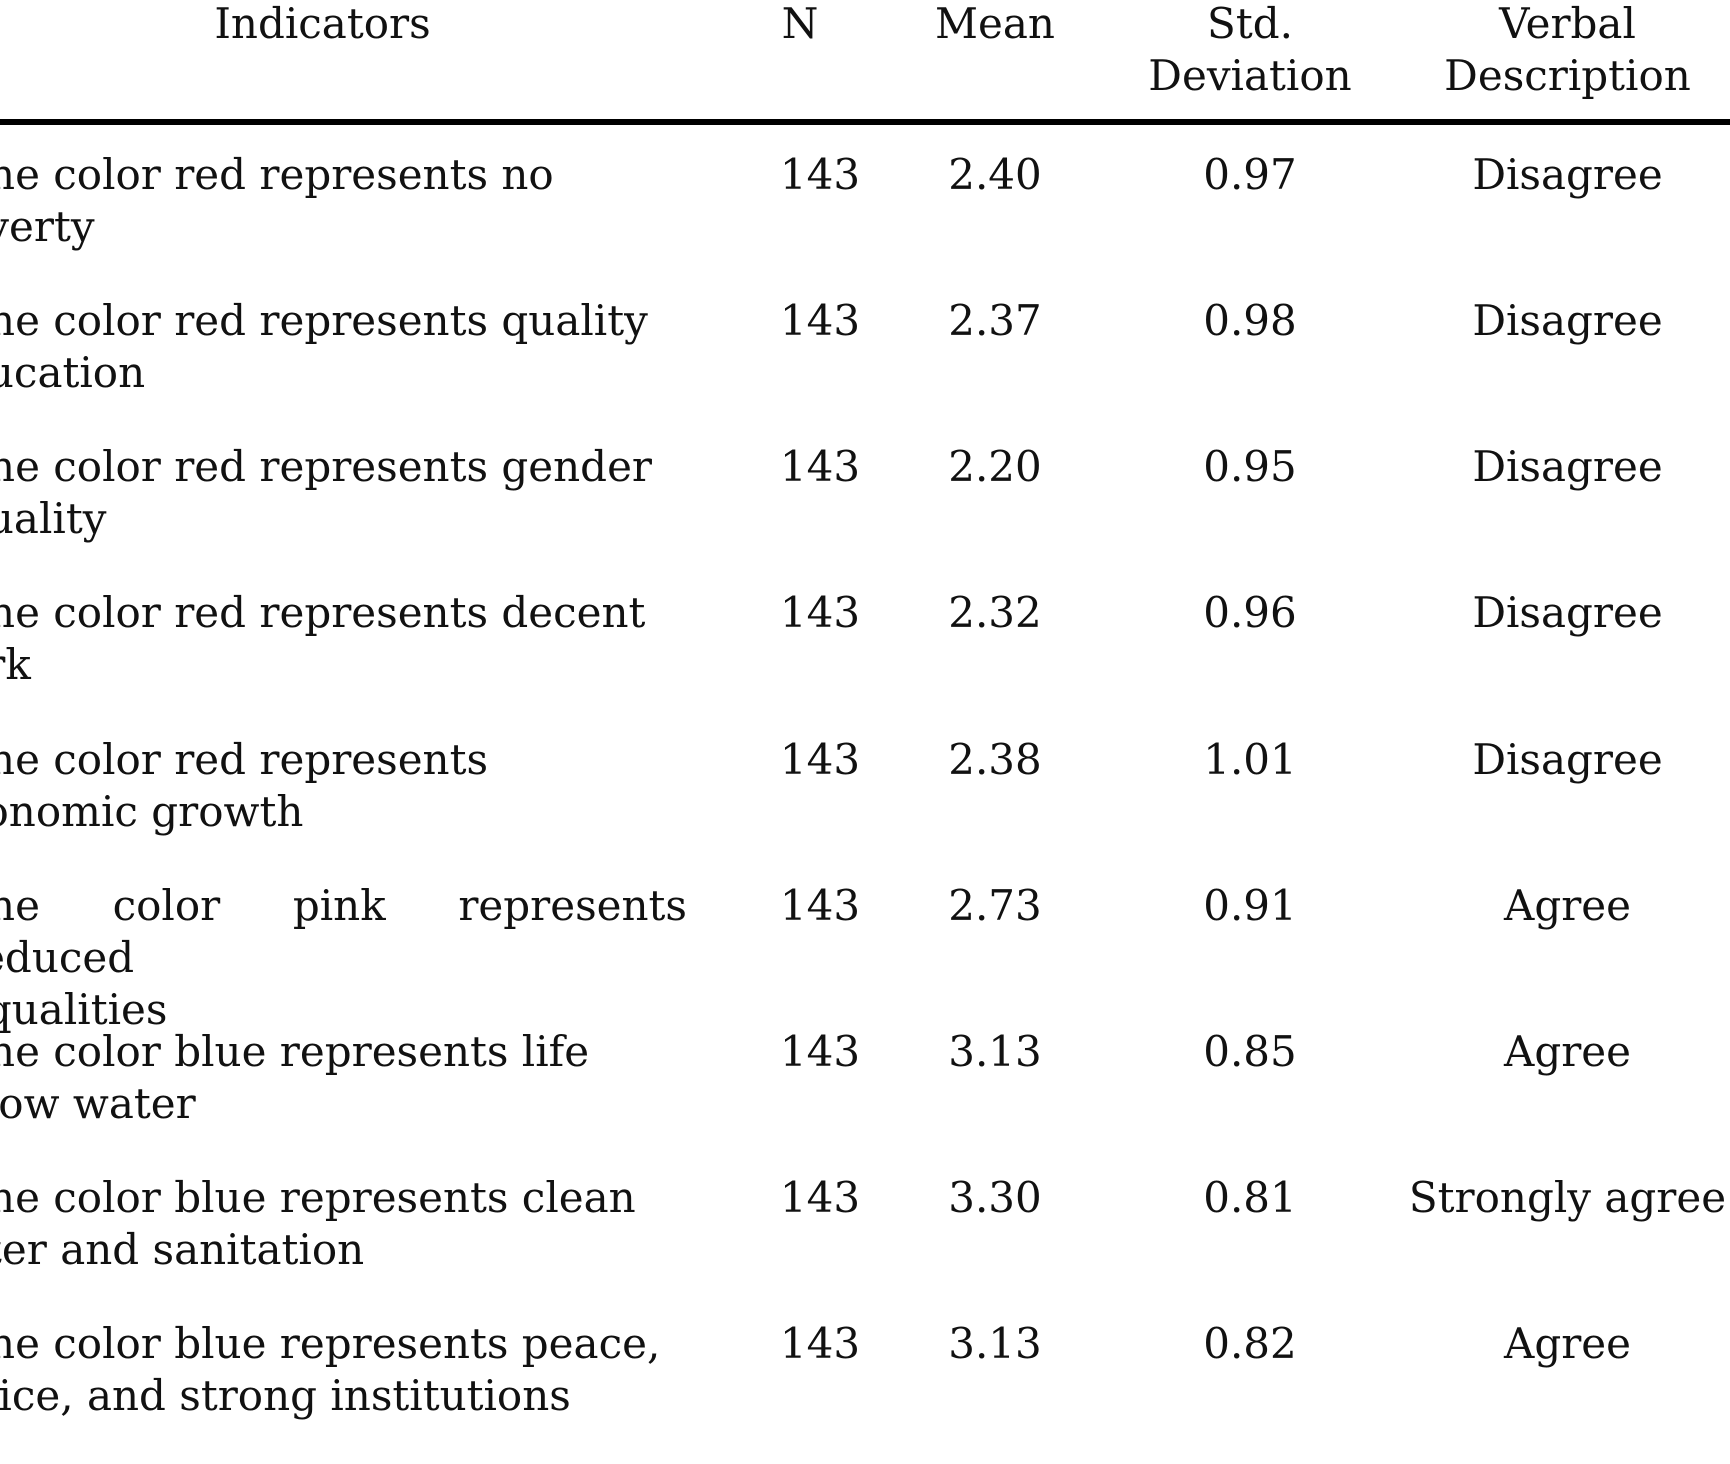 This screenshot has width=1730, height=1464. Describe the element at coordinates (1250, 174) in the screenshot. I see `std-deviation-cell: 0.97` at that location.